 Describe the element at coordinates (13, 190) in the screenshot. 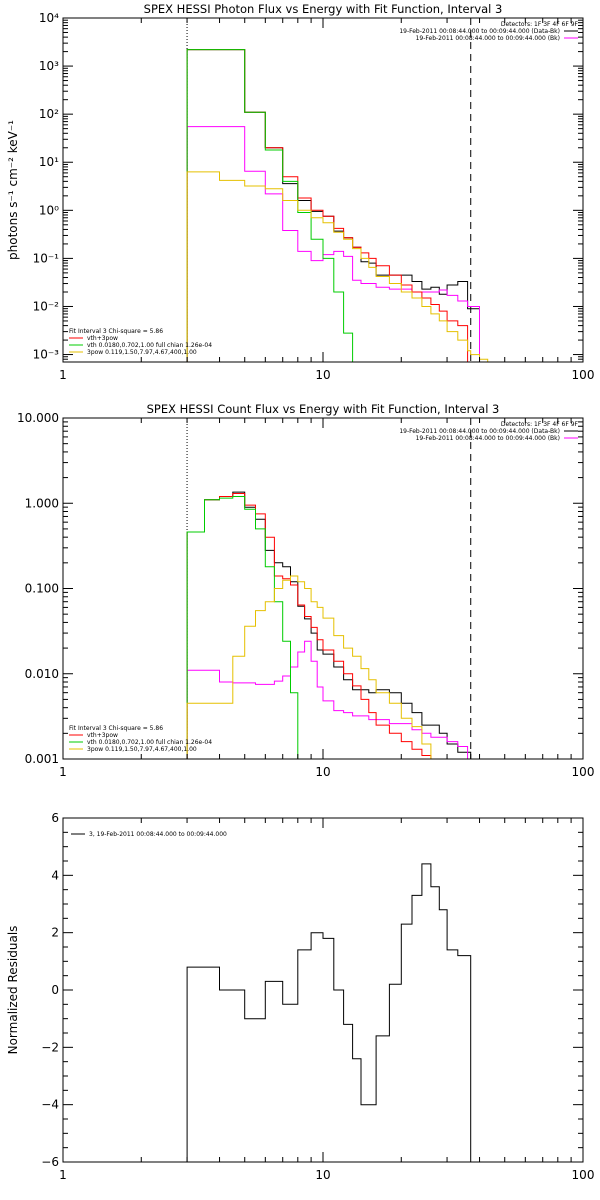

I see `y-axis-label: photons s⁻¹ cm⁻² keV⁻¹` at that location.